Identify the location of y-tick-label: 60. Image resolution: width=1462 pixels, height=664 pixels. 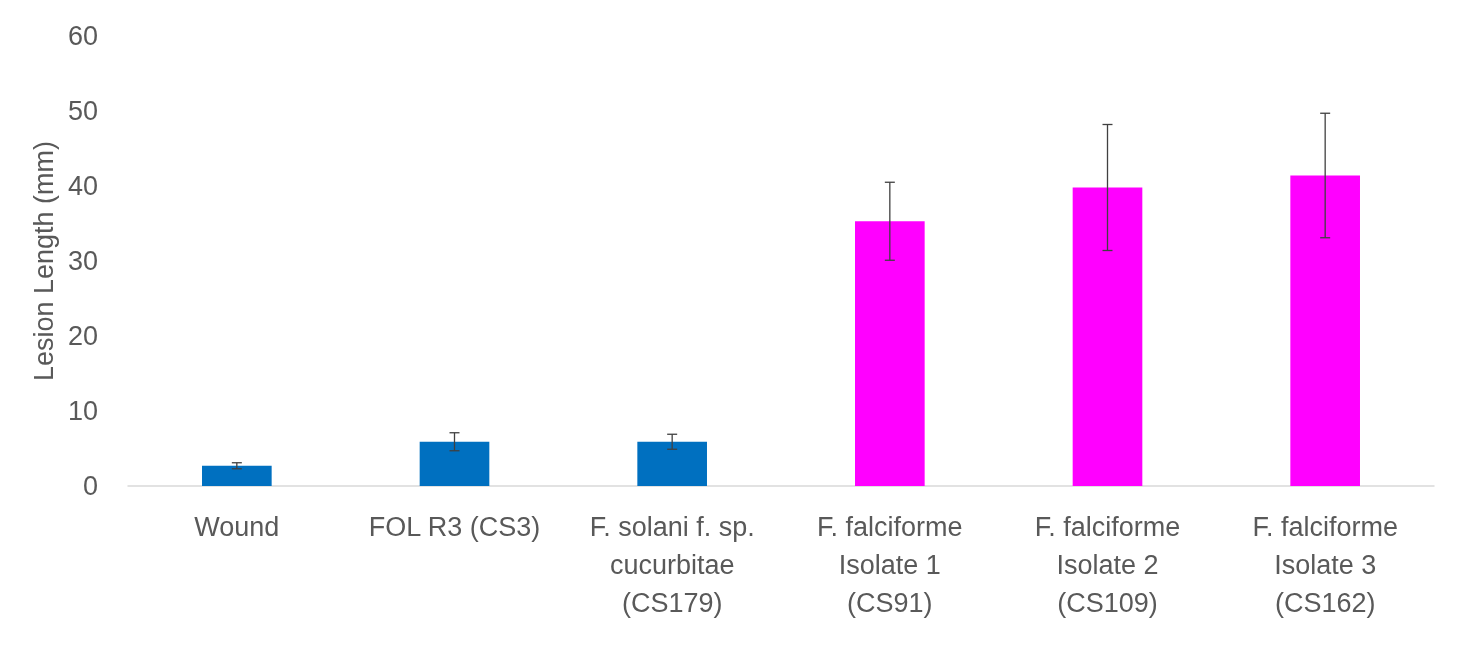
(82, 36).